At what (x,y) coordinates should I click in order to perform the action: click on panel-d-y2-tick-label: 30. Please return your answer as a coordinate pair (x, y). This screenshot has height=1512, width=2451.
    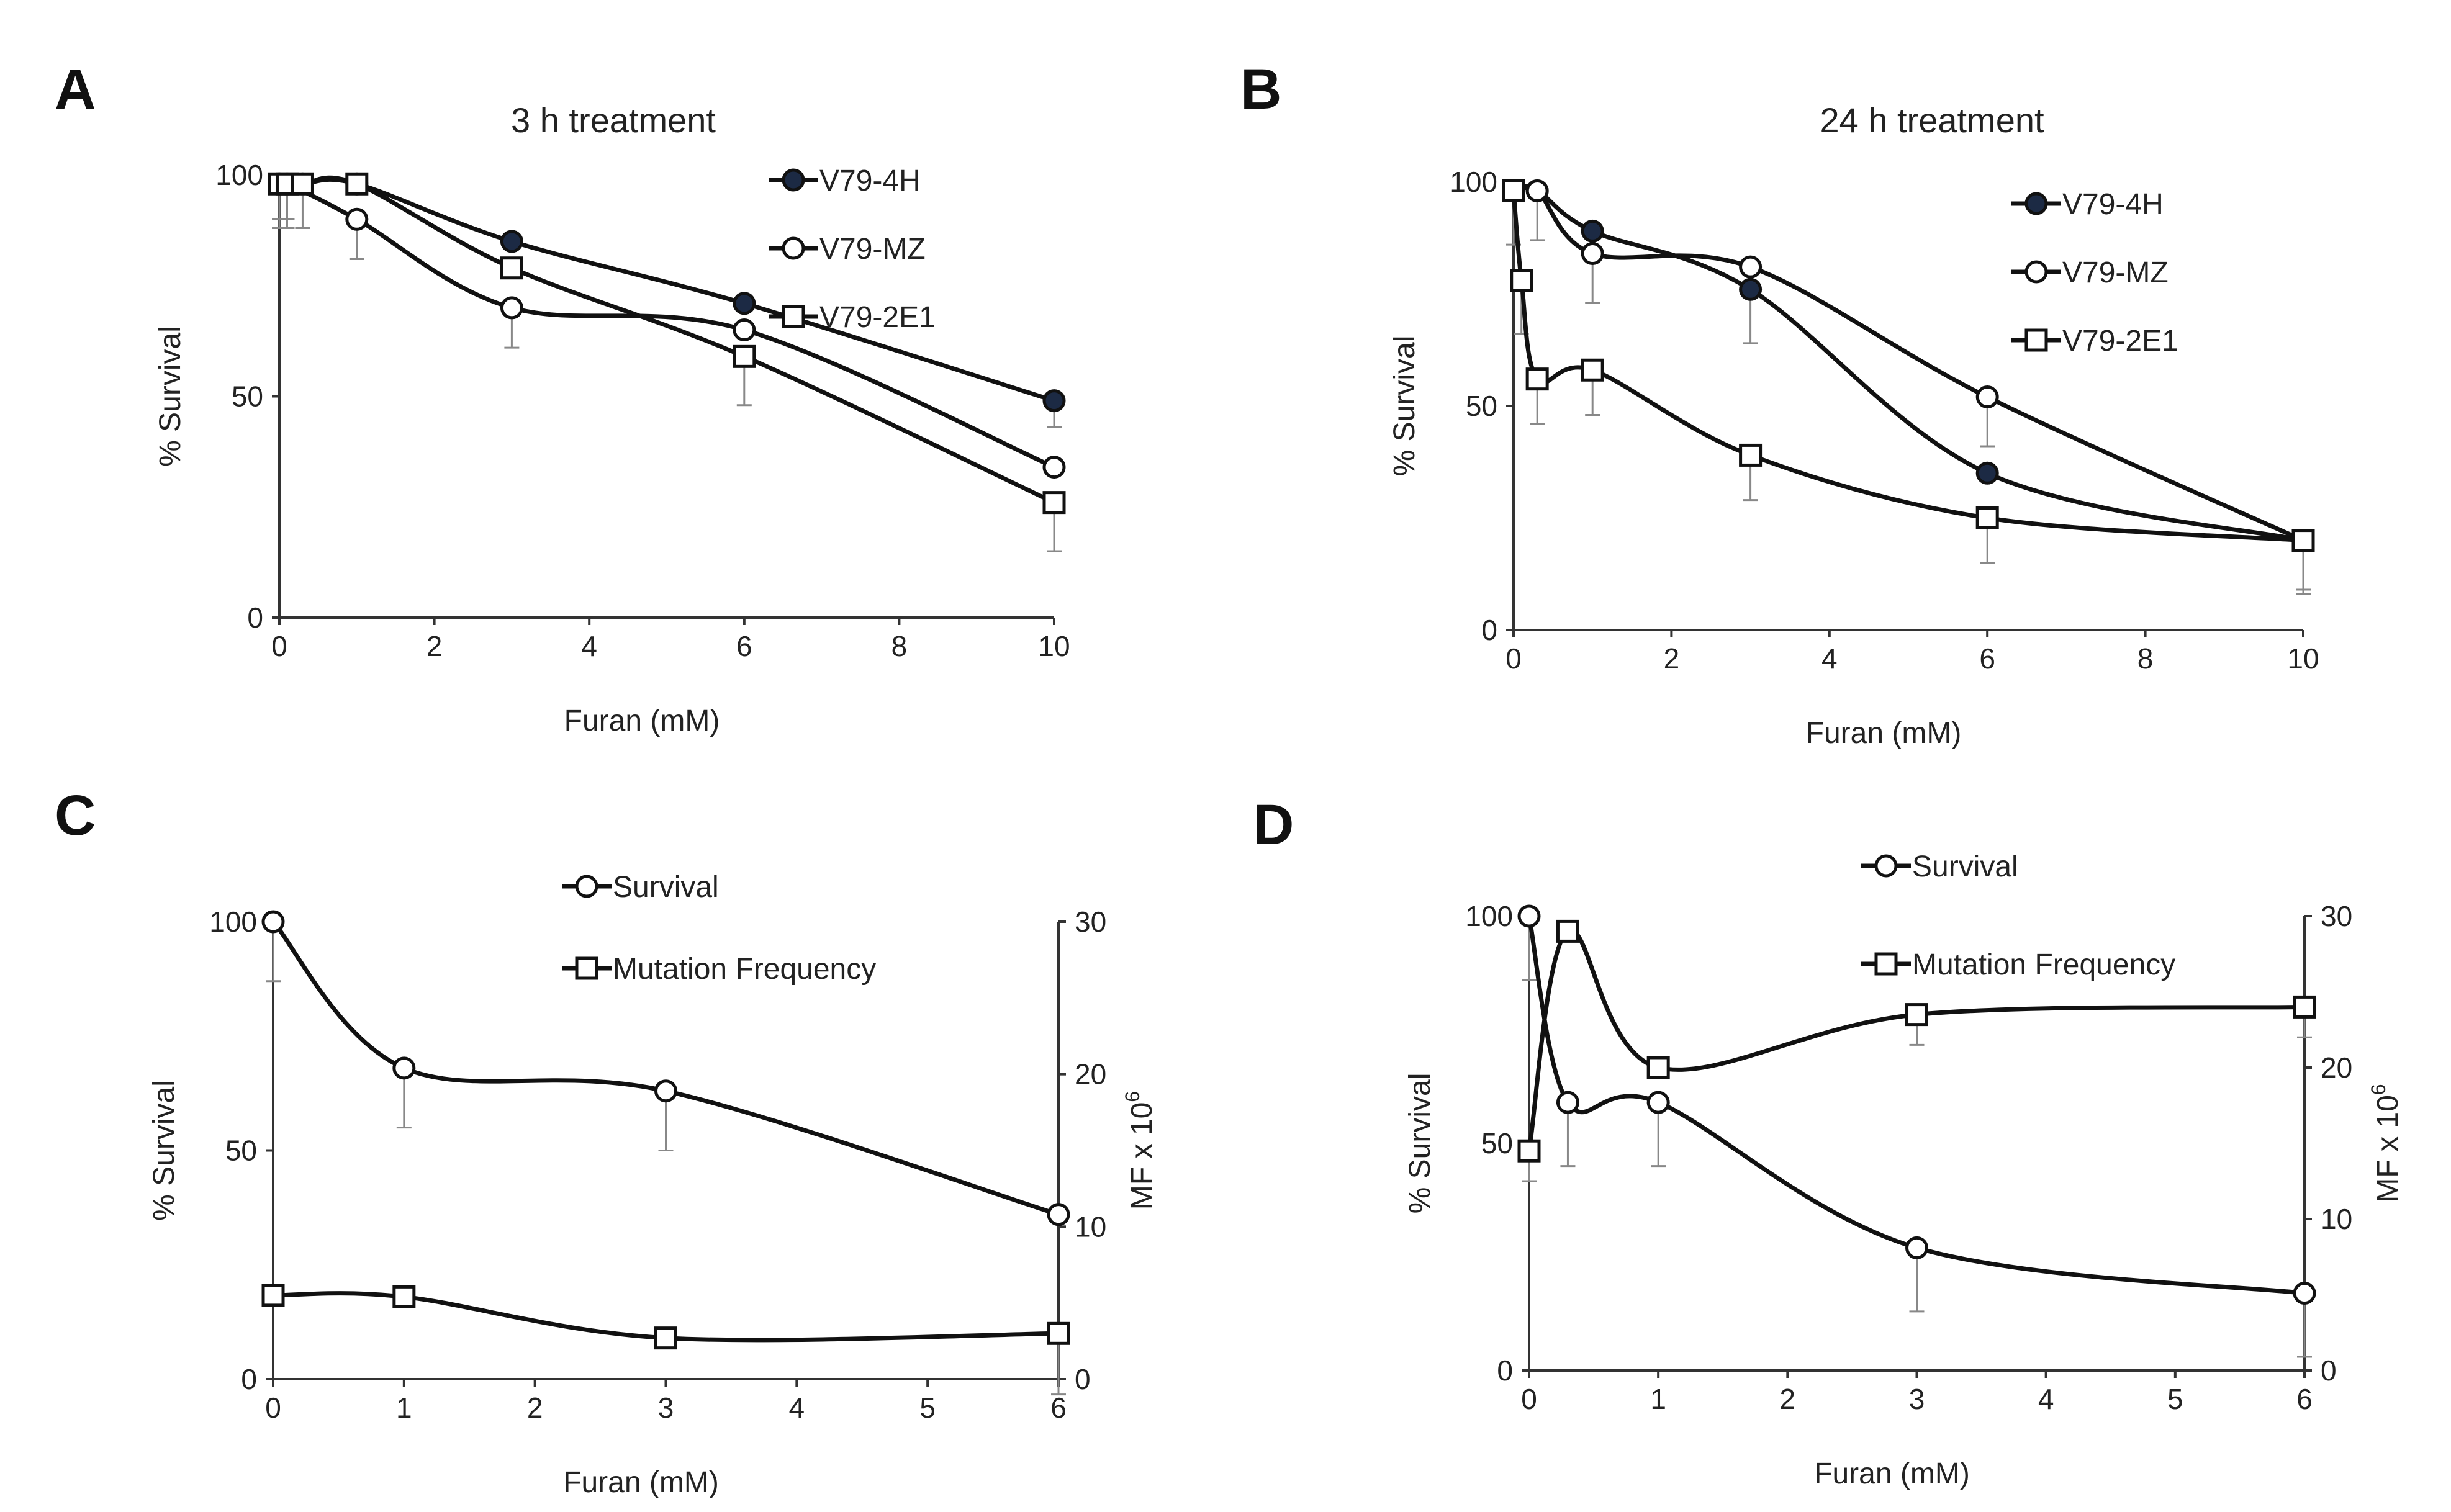
    Looking at the image, I should click on (2336, 916).